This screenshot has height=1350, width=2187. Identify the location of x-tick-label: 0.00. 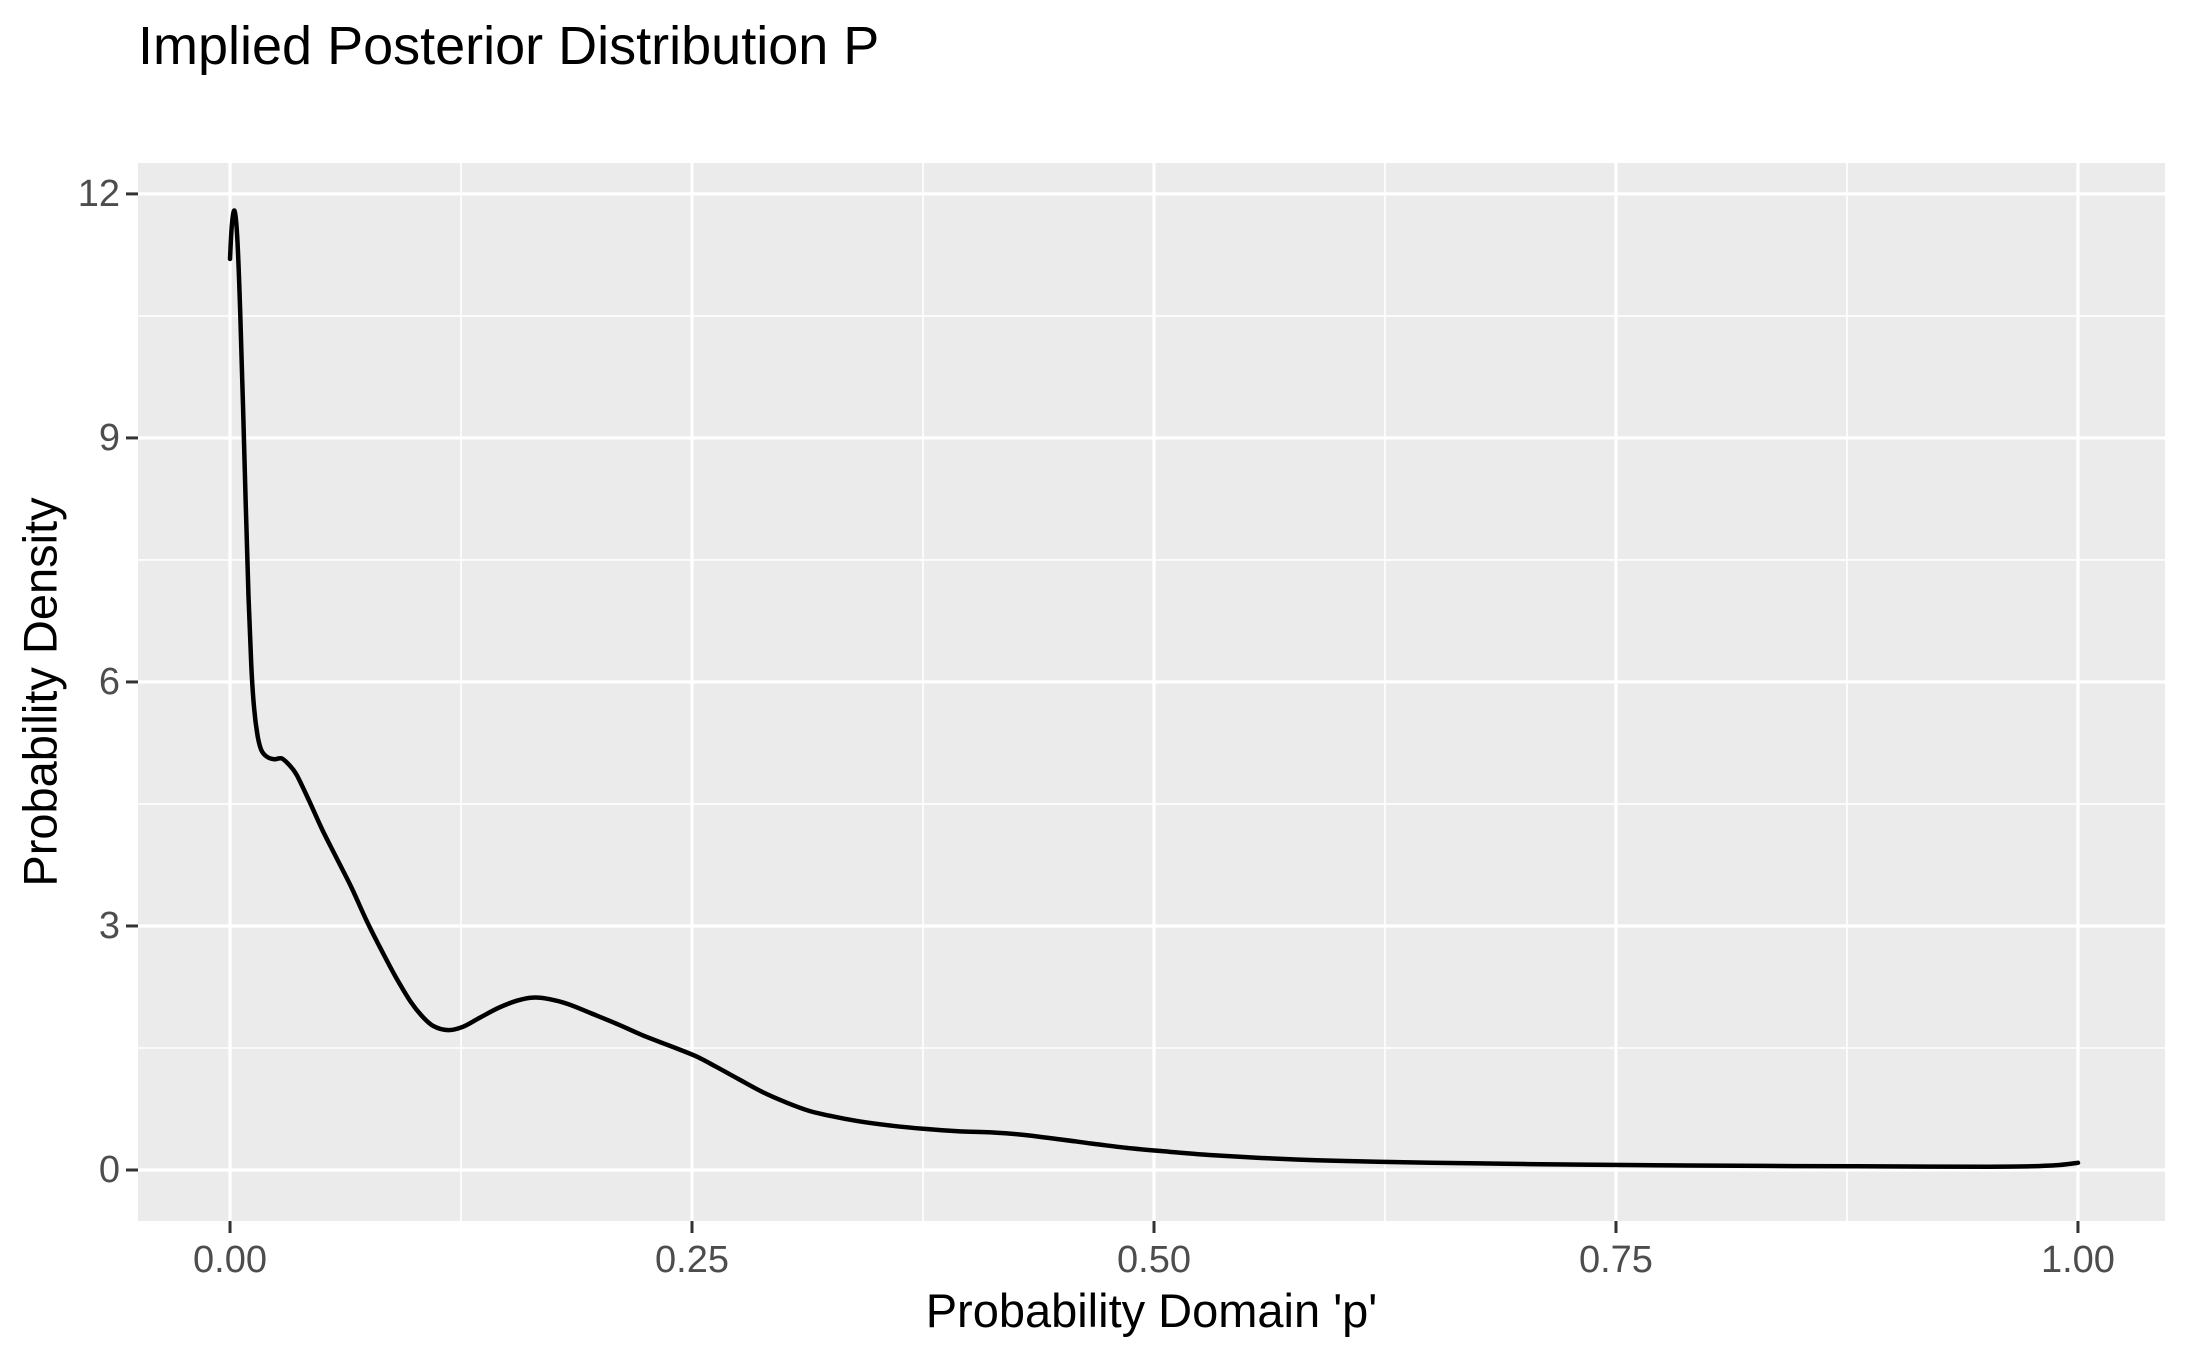
(230, 1260).